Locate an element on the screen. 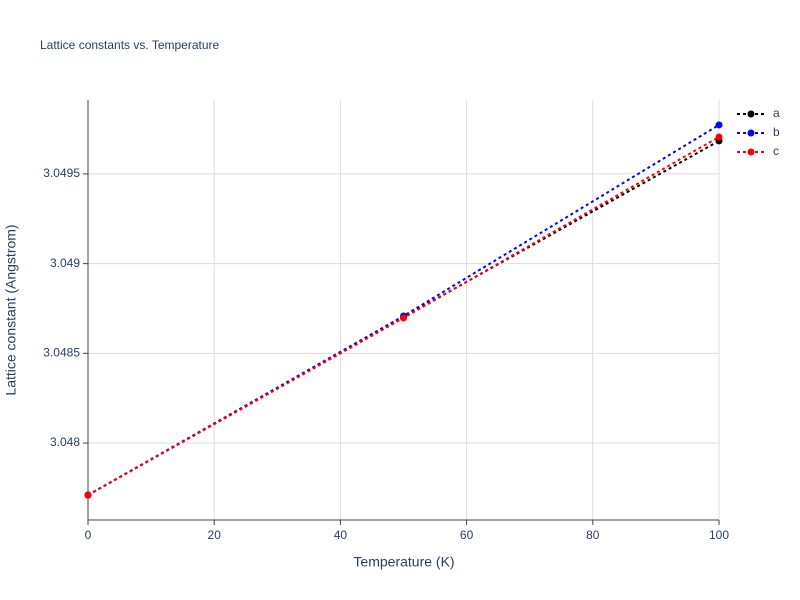 This screenshot has width=800, height=600. chart-title: Lattice constants vs. Temperature is located at coordinates (130, 45).